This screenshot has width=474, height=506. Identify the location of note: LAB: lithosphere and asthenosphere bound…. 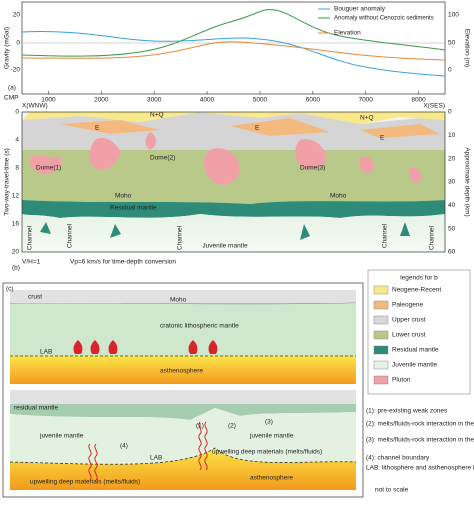
(420, 468).